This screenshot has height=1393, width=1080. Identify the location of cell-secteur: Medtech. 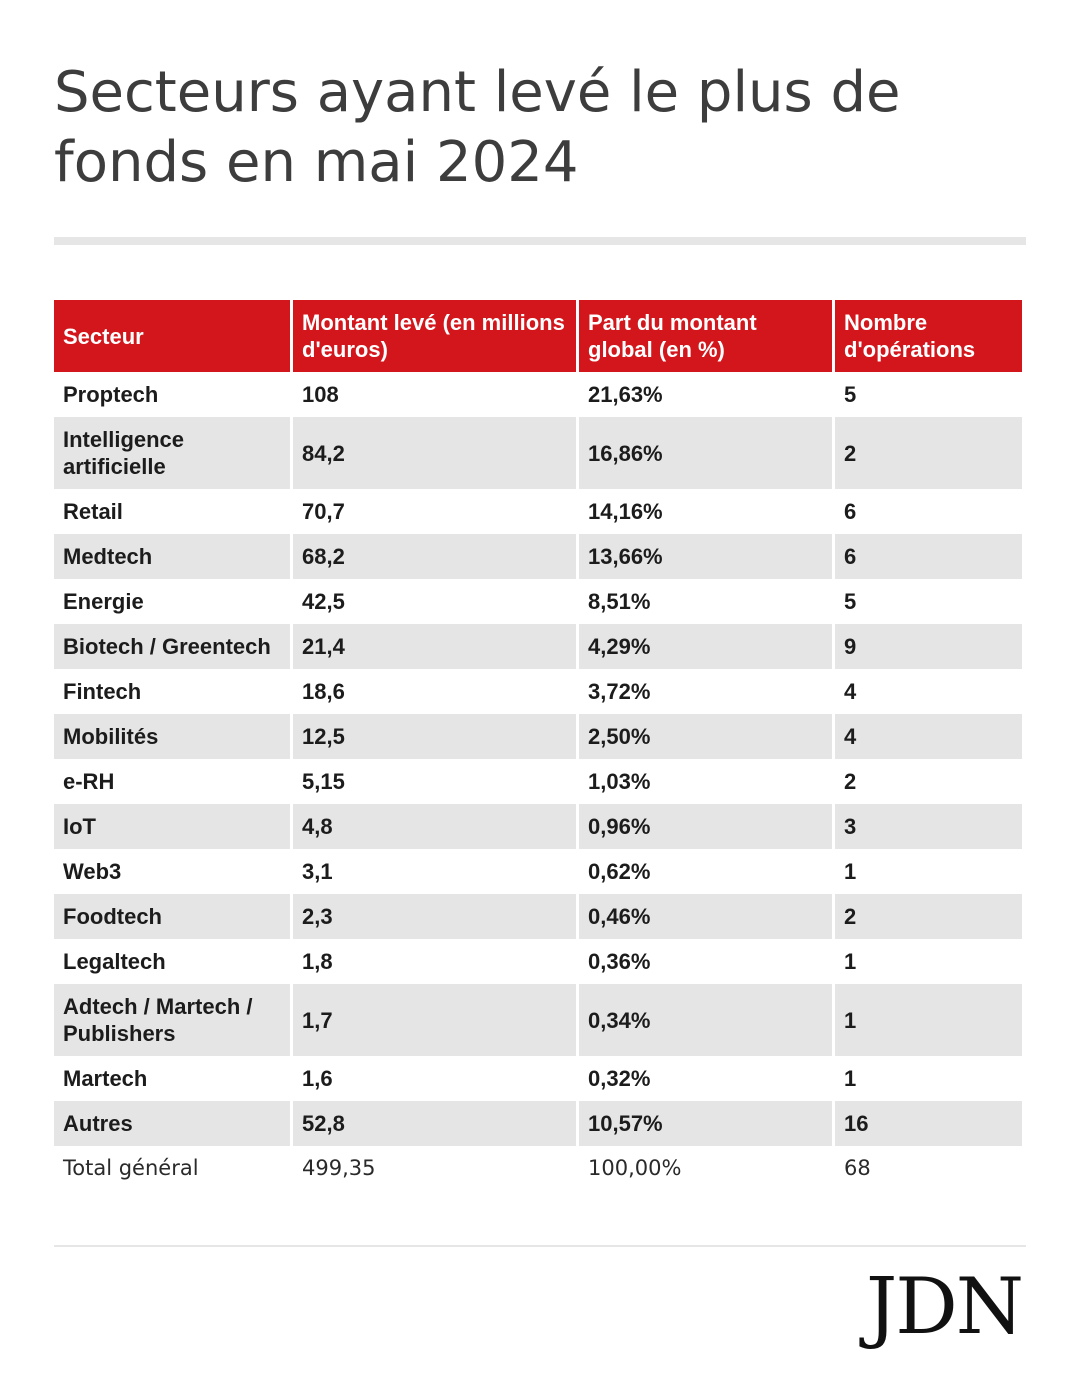
(172, 556).